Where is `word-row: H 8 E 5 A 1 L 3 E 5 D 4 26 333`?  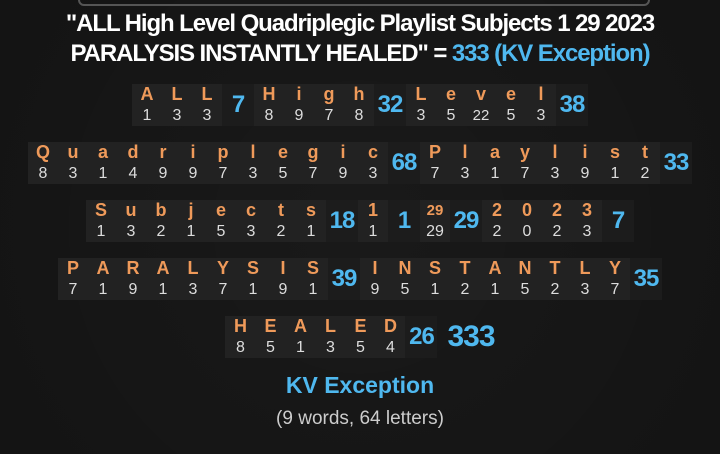 word-row: H 8 E 5 A 1 L 3 E 5 D 4 26 333 is located at coordinates (360, 337).